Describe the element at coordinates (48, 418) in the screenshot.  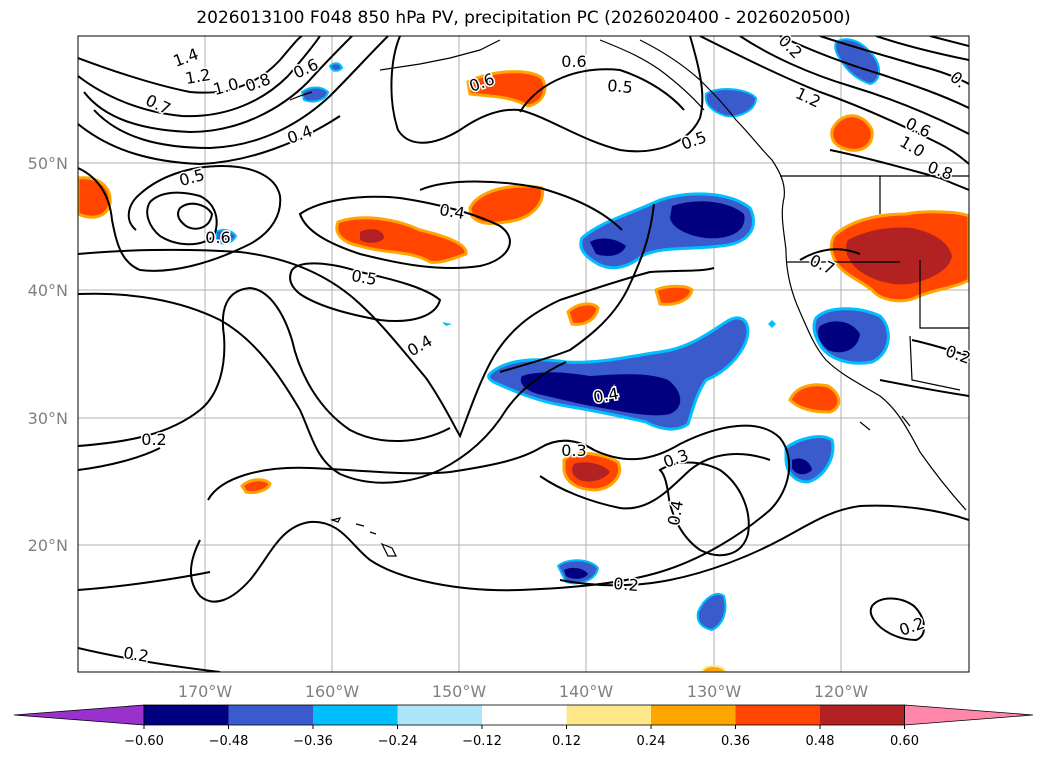
I see `lat-tick-label: 30°N` at that location.